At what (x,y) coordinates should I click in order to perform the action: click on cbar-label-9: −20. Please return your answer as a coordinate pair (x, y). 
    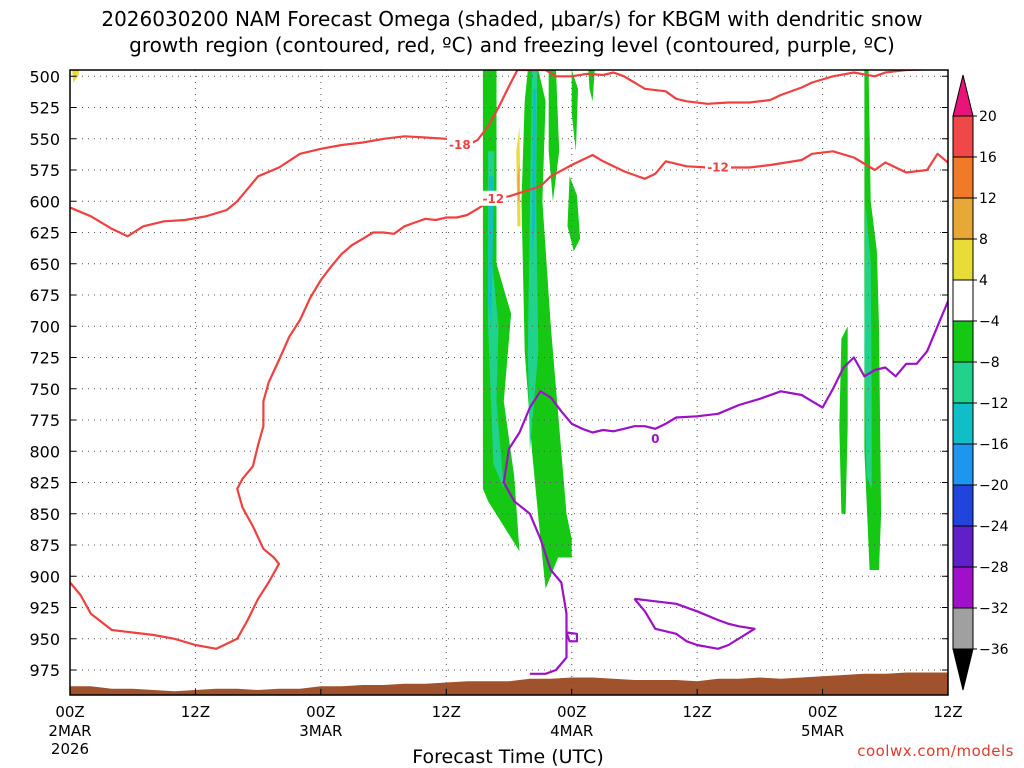
    Looking at the image, I should click on (994, 486).